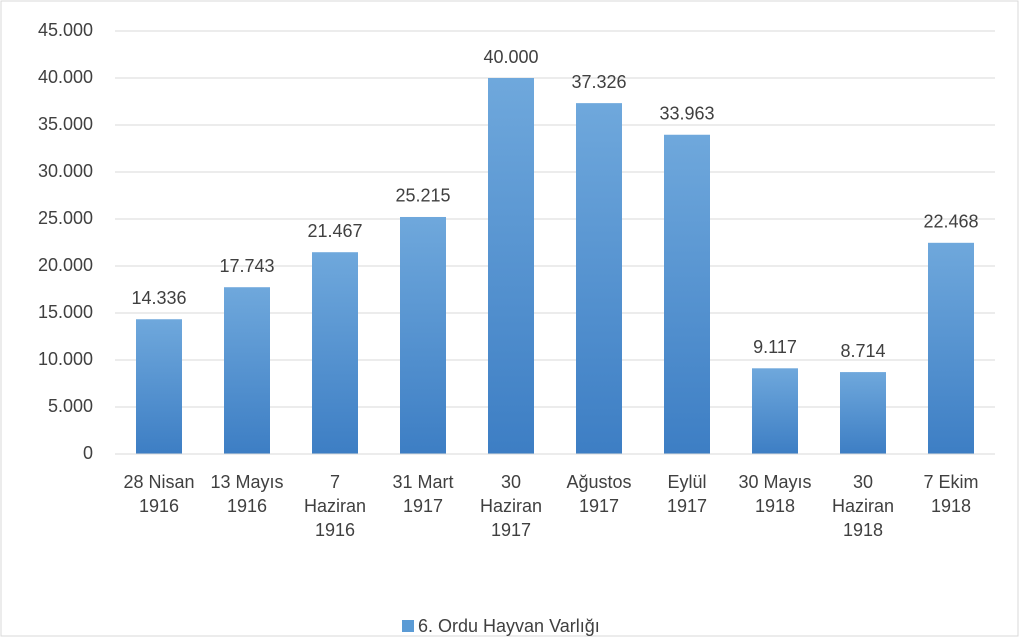  What do you see at coordinates (599, 494) in the screenshot?
I see `x-tick-label: Ağustos 1917` at bounding box center [599, 494].